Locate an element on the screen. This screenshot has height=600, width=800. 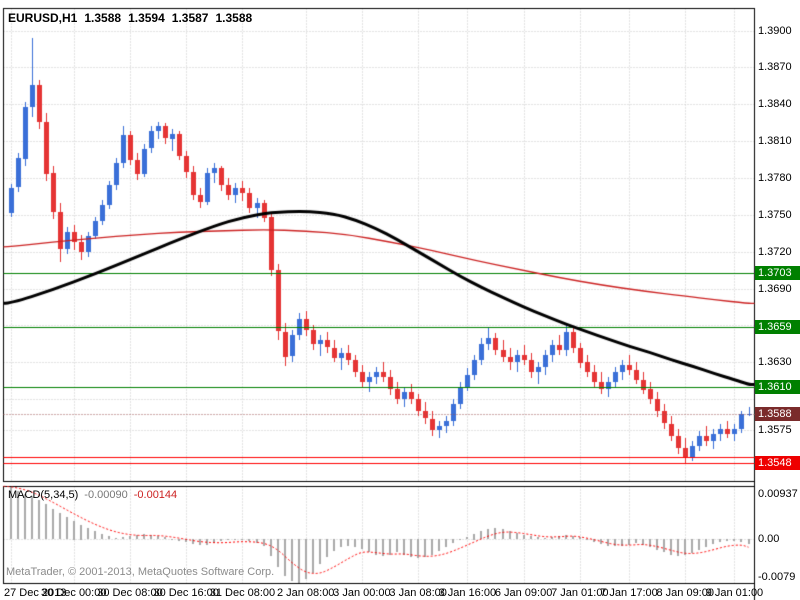
price-badge: 1.3703 is located at coordinates (777, 272).